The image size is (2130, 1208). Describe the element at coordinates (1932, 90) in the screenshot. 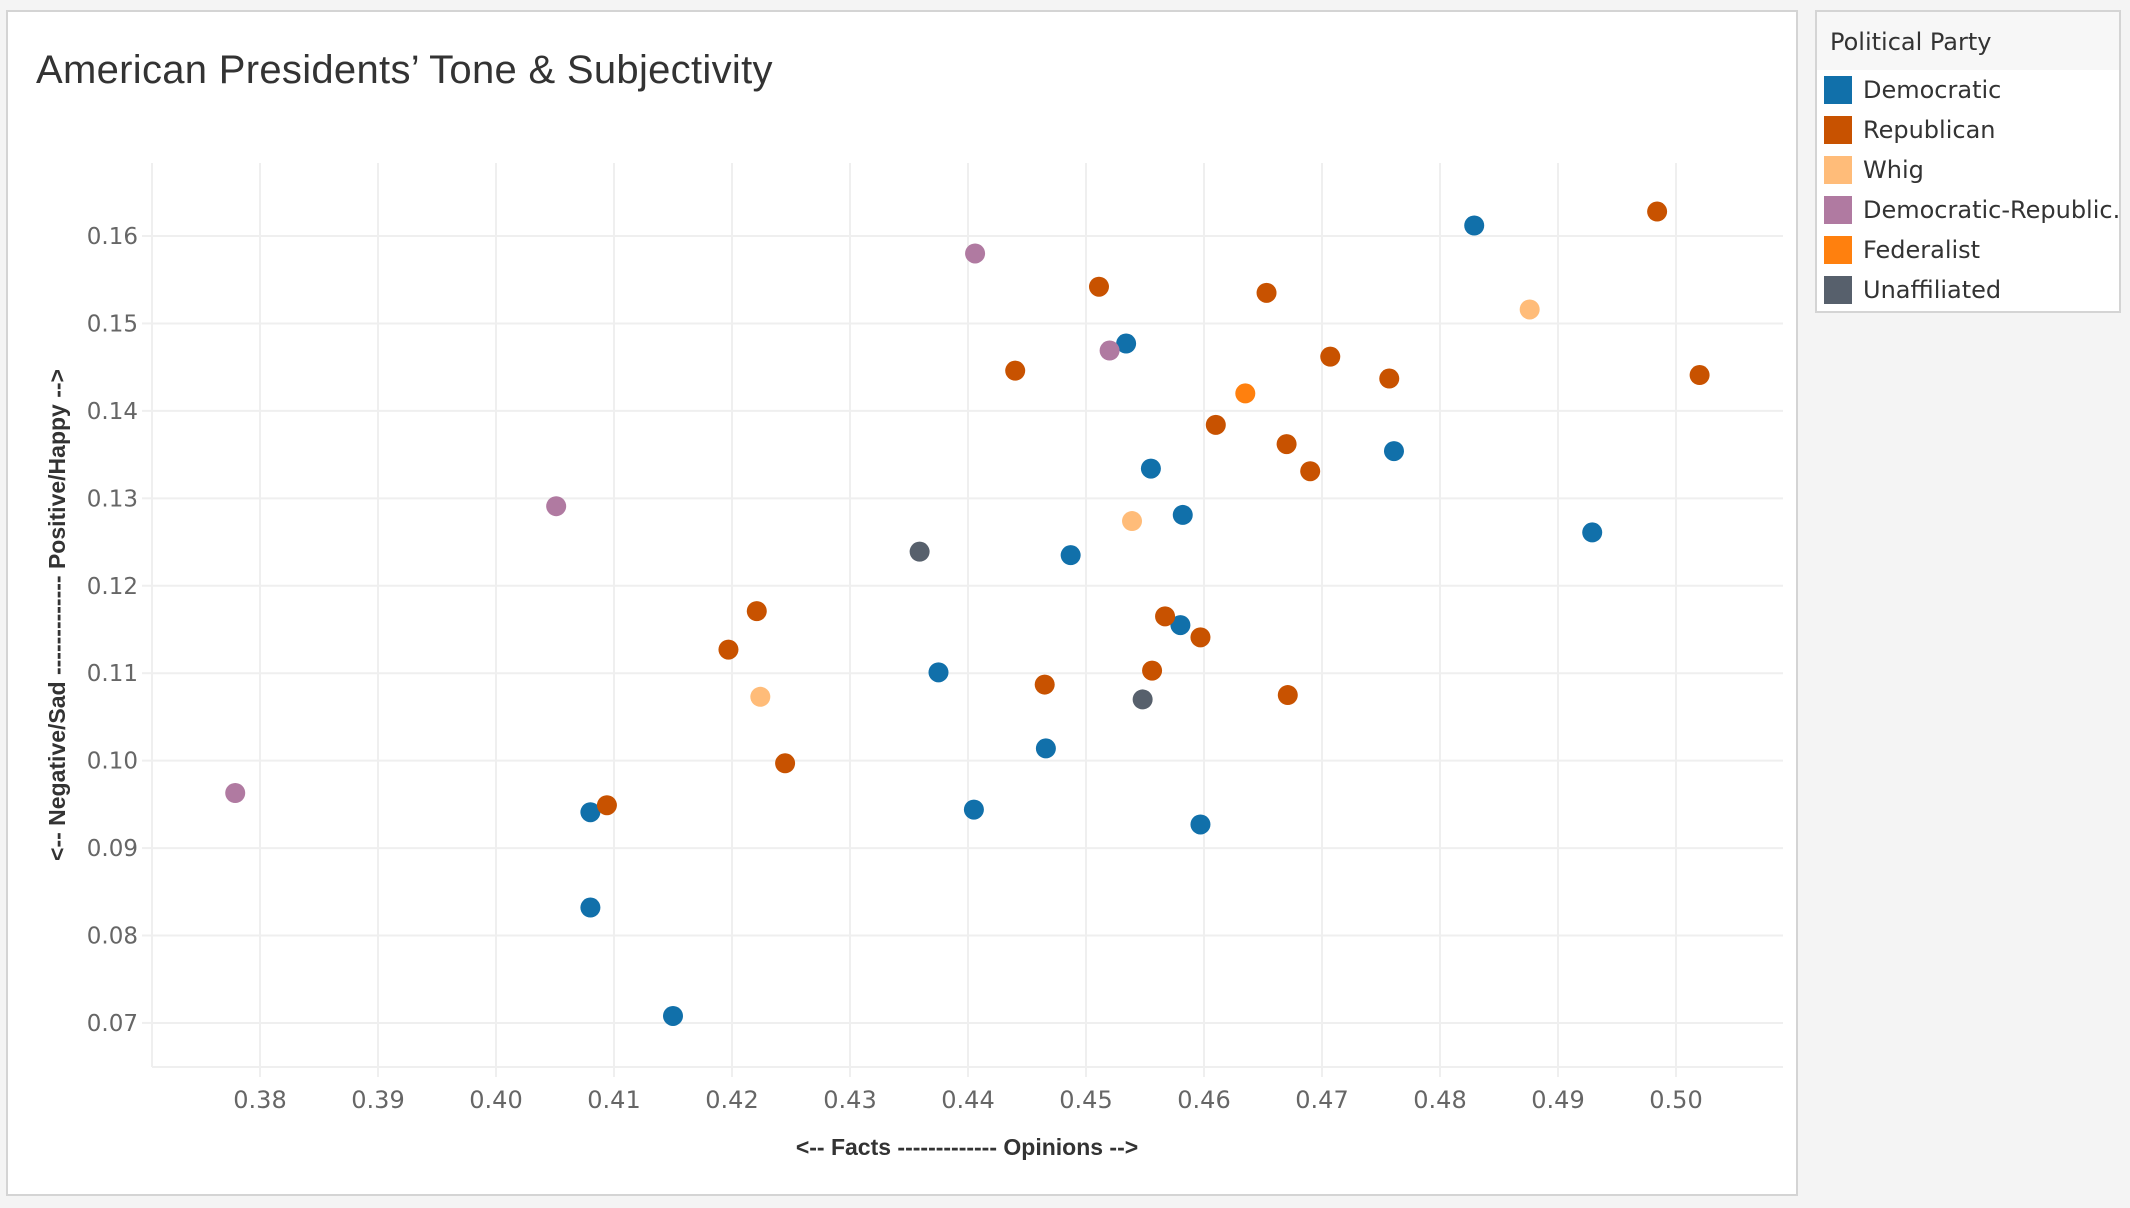

I see `legend-label: Democratic` at that location.